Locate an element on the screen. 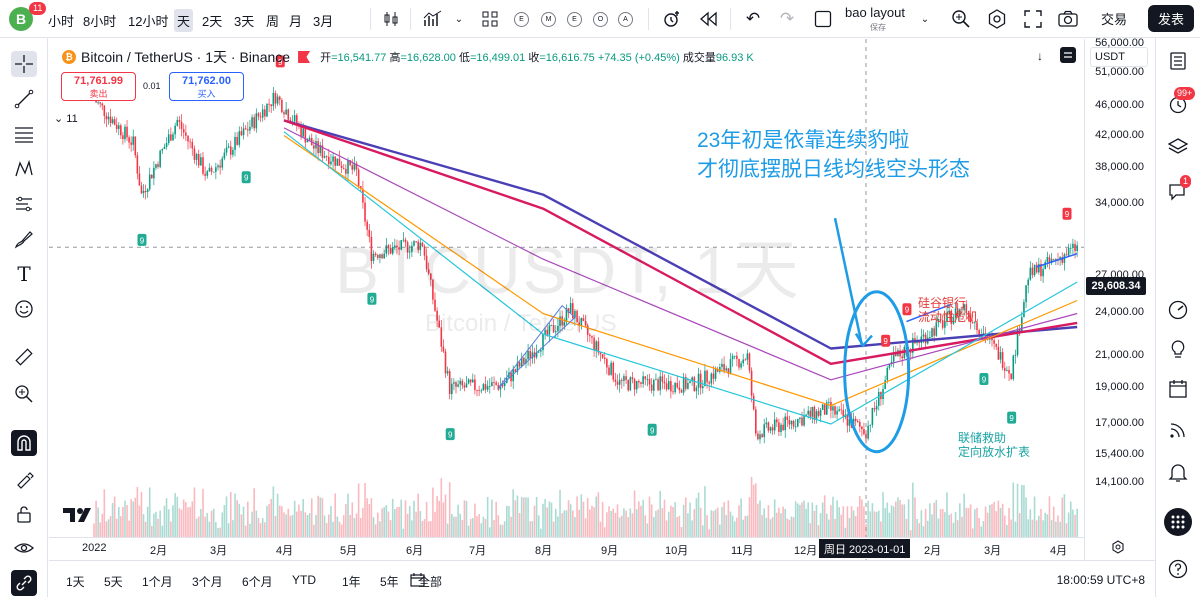 The image size is (1200, 597). indicator-m-button: M is located at coordinates (548, 19).